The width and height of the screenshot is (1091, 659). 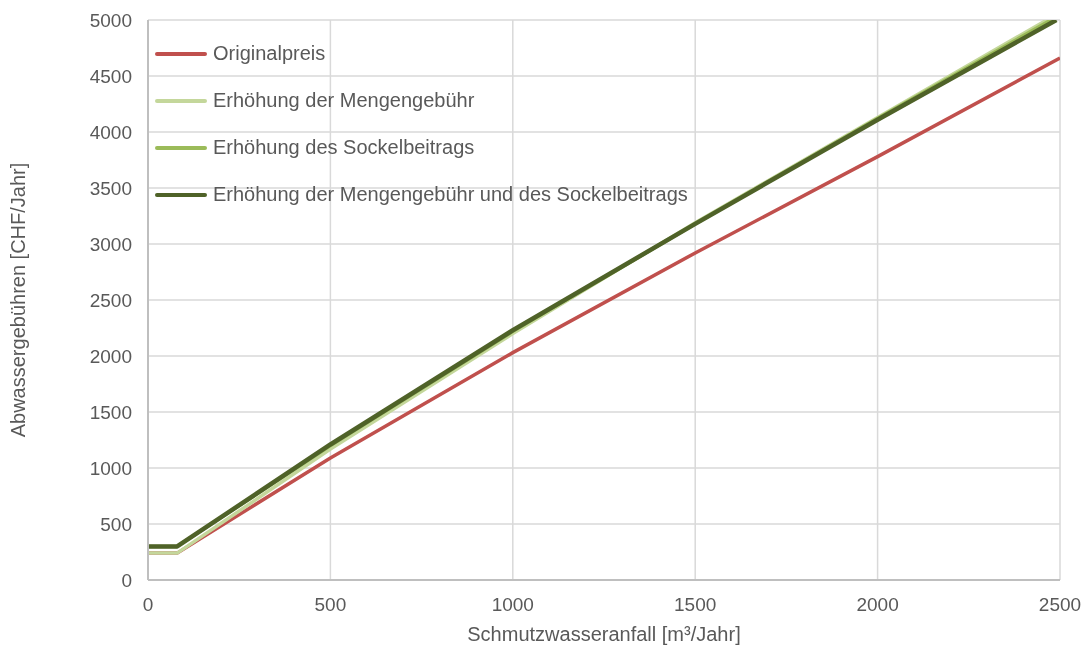 What do you see at coordinates (110, 20) in the screenshot?
I see `y-tick-label: 5000` at bounding box center [110, 20].